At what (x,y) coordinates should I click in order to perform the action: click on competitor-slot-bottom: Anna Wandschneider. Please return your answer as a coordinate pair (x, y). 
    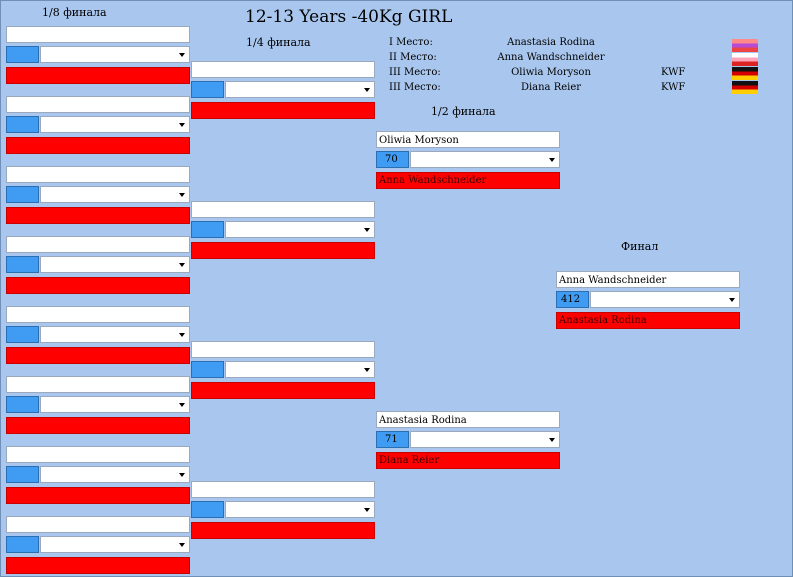
    Looking at the image, I should click on (468, 180).